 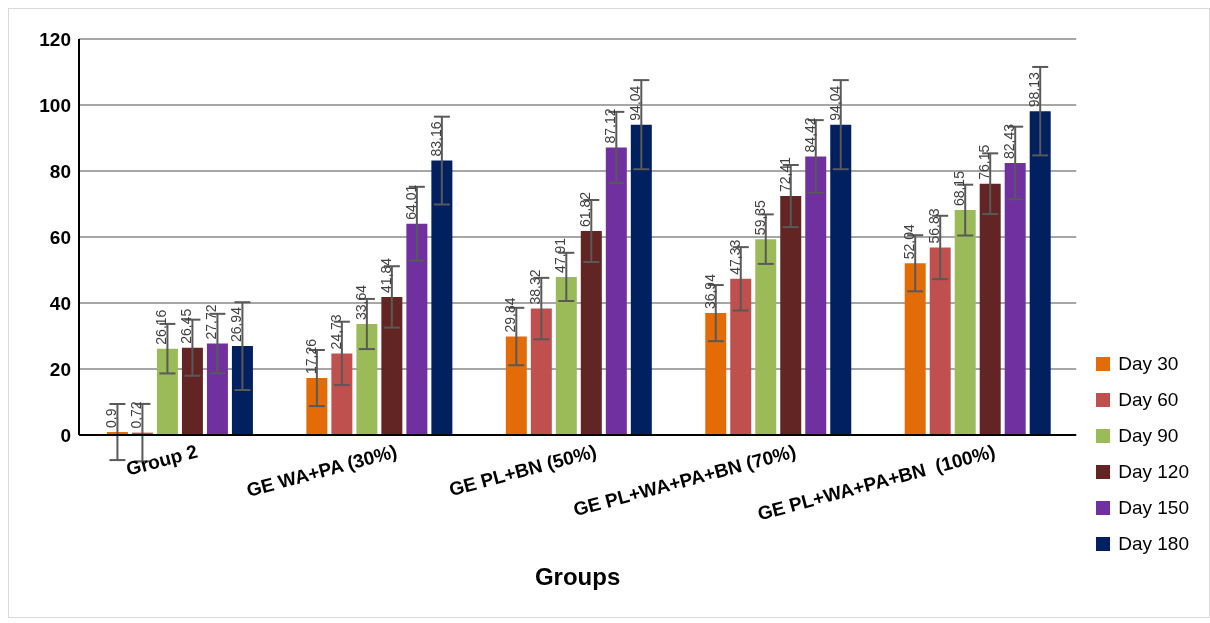 I want to click on x-tick-label: Group 2, so click(x=161, y=460).